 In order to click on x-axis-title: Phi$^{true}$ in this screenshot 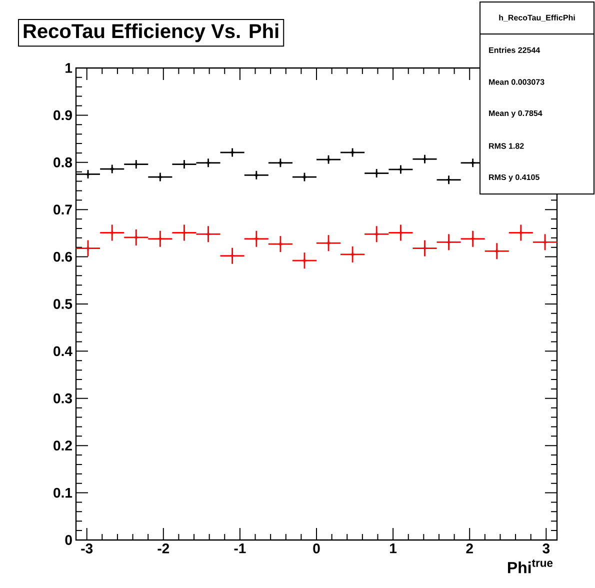, I will do `click(530, 567)`.